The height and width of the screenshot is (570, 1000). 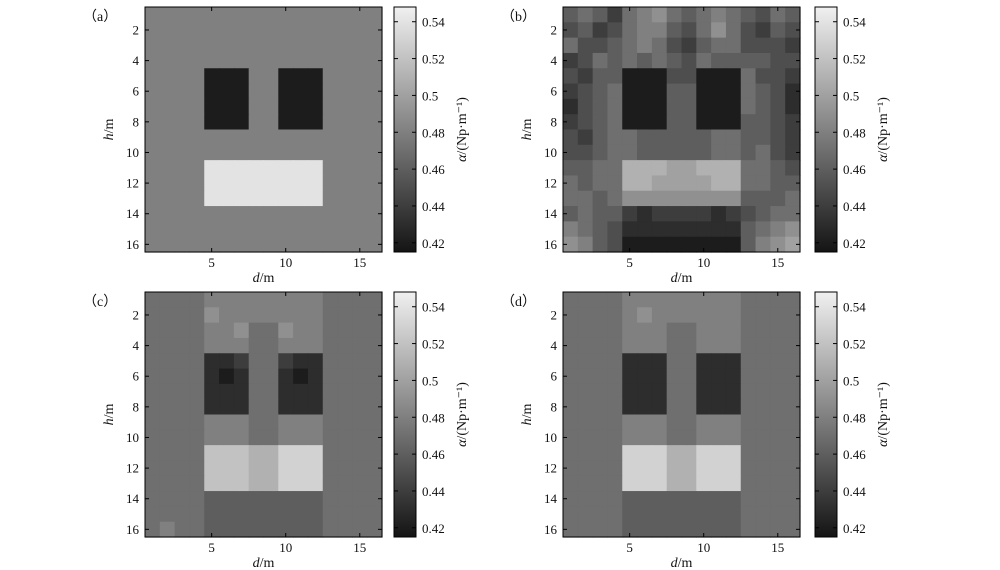 What do you see at coordinates (109, 415) in the screenshot?
I see `y-axis-title: h/m` at bounding box center [109, 415].